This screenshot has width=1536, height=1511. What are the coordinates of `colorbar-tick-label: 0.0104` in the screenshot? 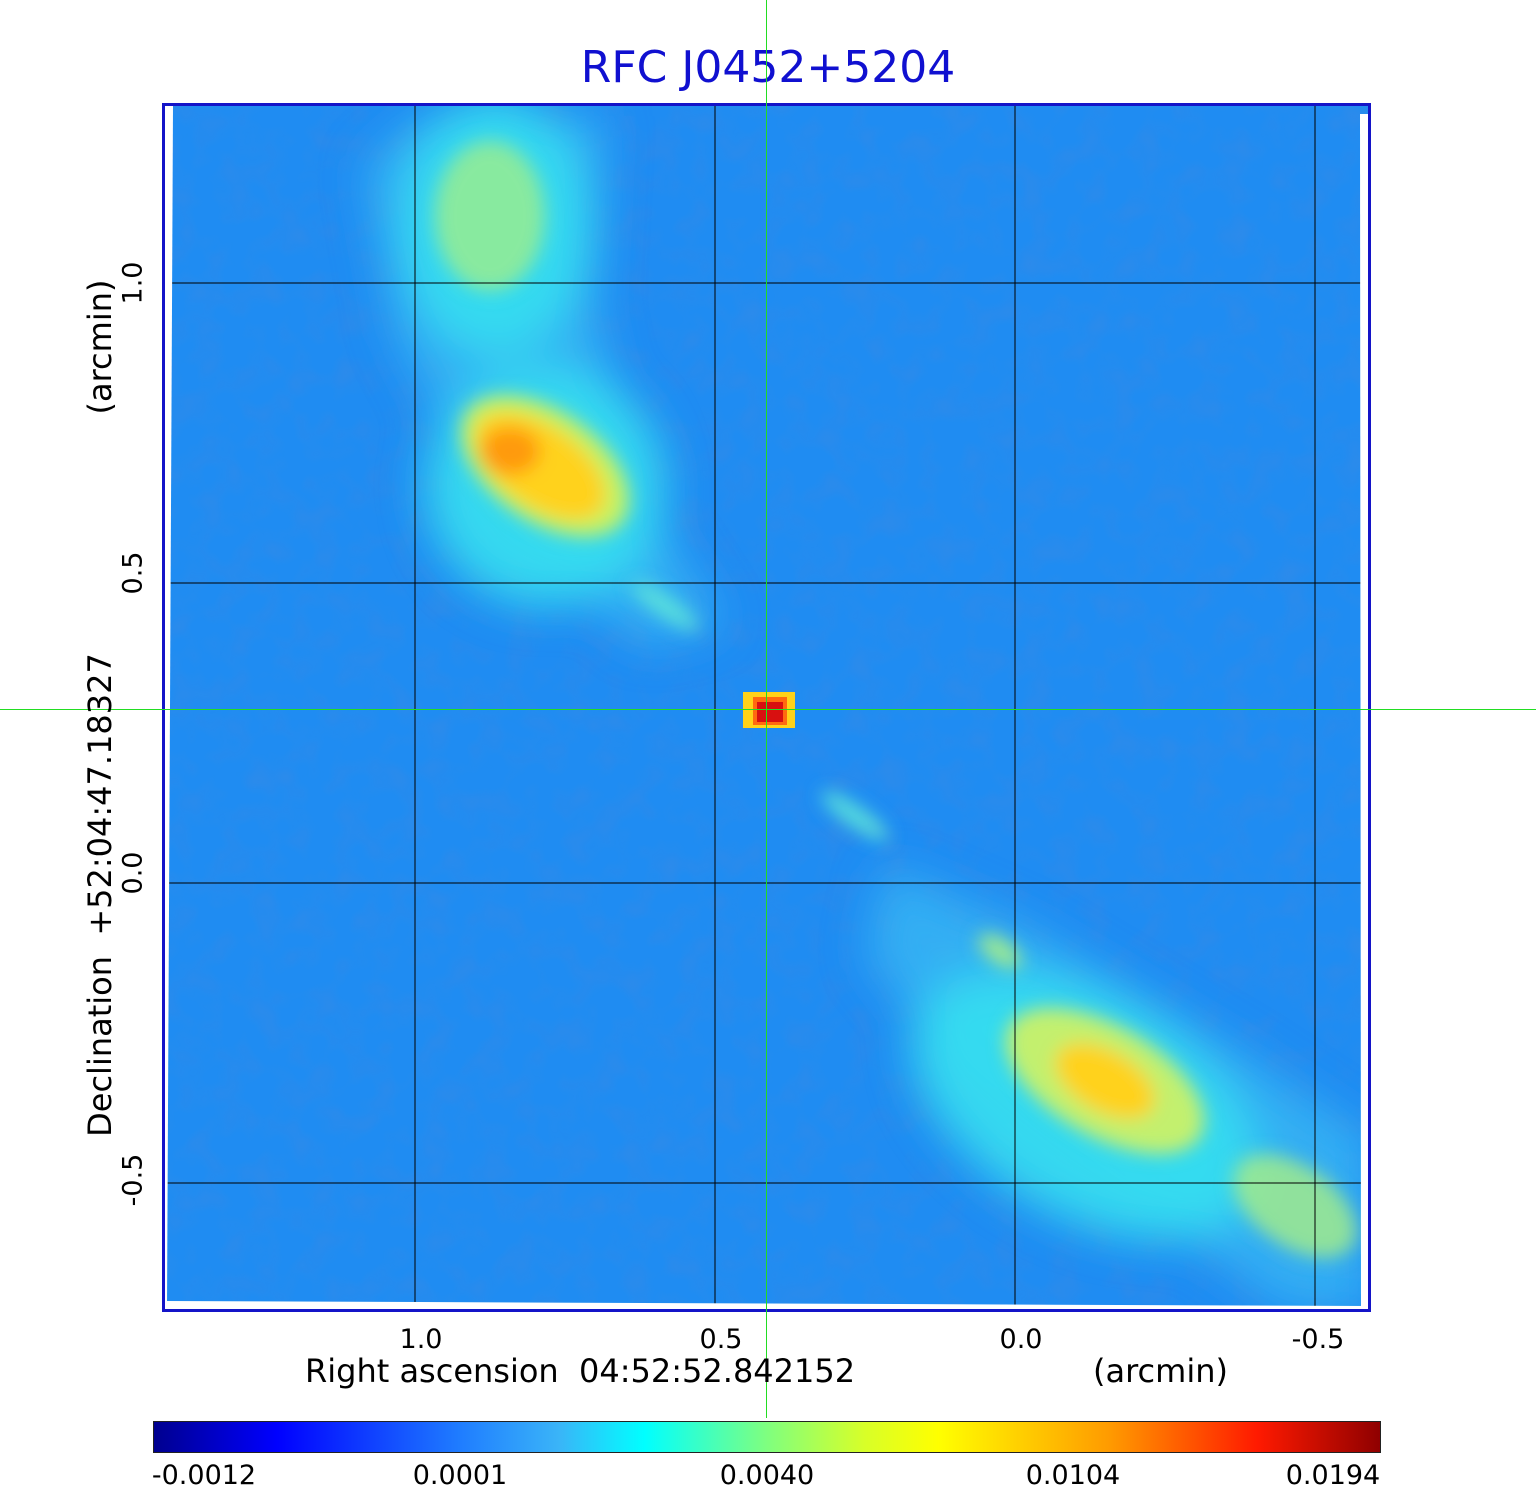 It's located at (1073, 1475).